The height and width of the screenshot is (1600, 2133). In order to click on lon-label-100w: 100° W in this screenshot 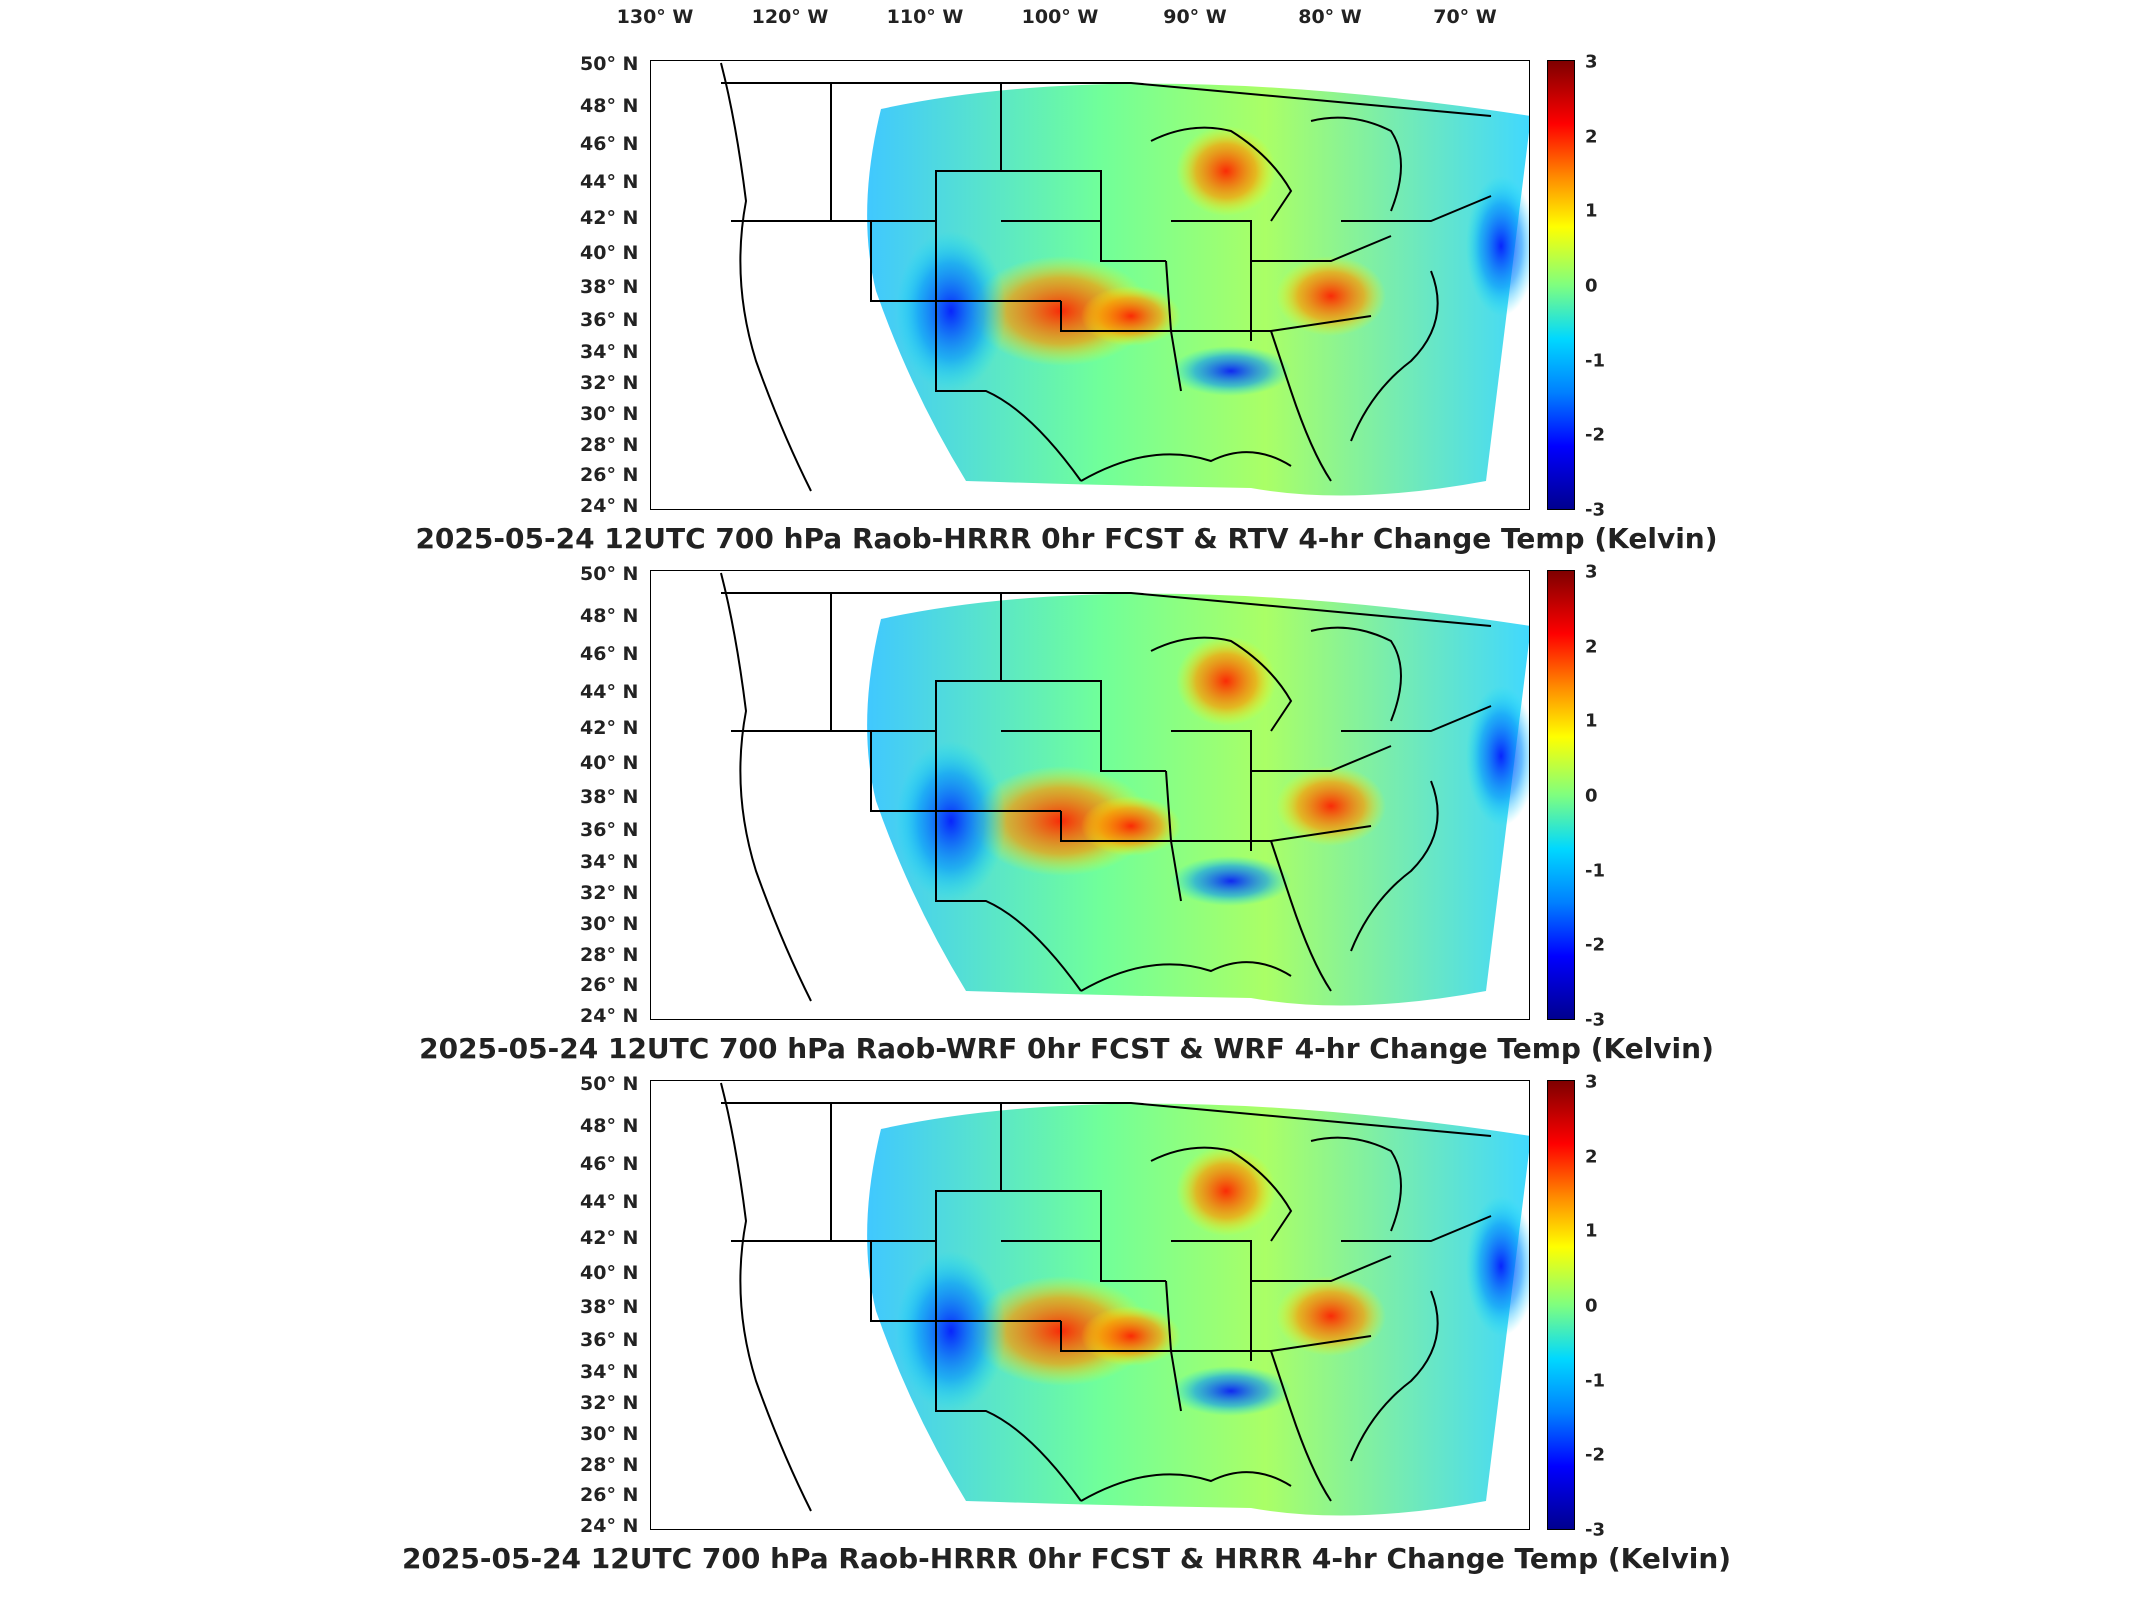, I will do `click(1060, 17)`.